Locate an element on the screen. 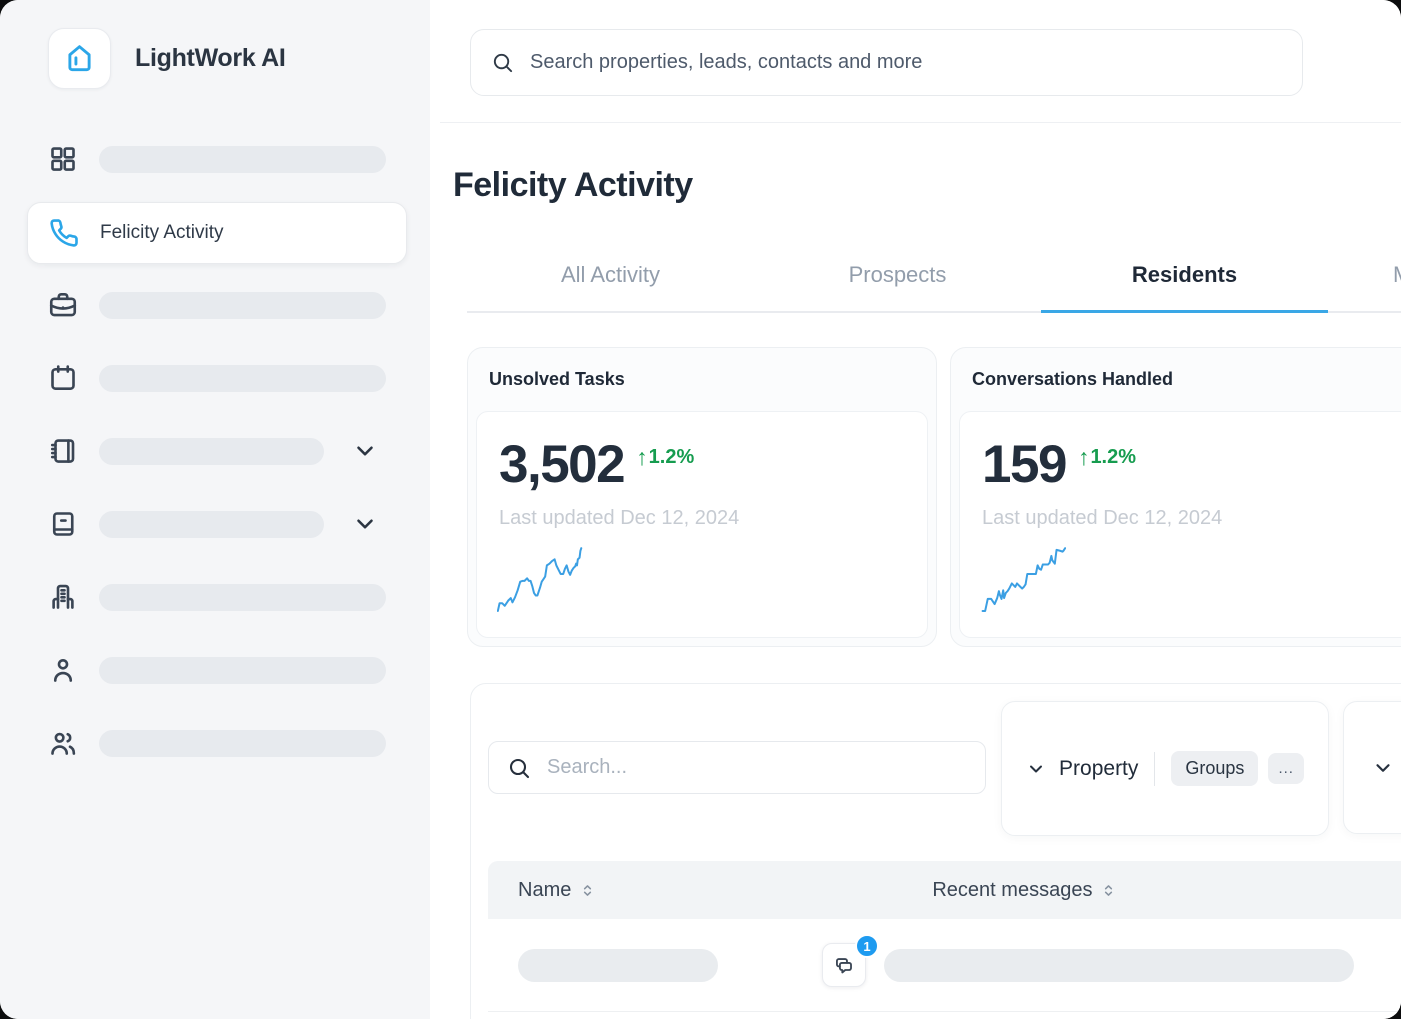  global-search-input is located at coordinates (890, 62).